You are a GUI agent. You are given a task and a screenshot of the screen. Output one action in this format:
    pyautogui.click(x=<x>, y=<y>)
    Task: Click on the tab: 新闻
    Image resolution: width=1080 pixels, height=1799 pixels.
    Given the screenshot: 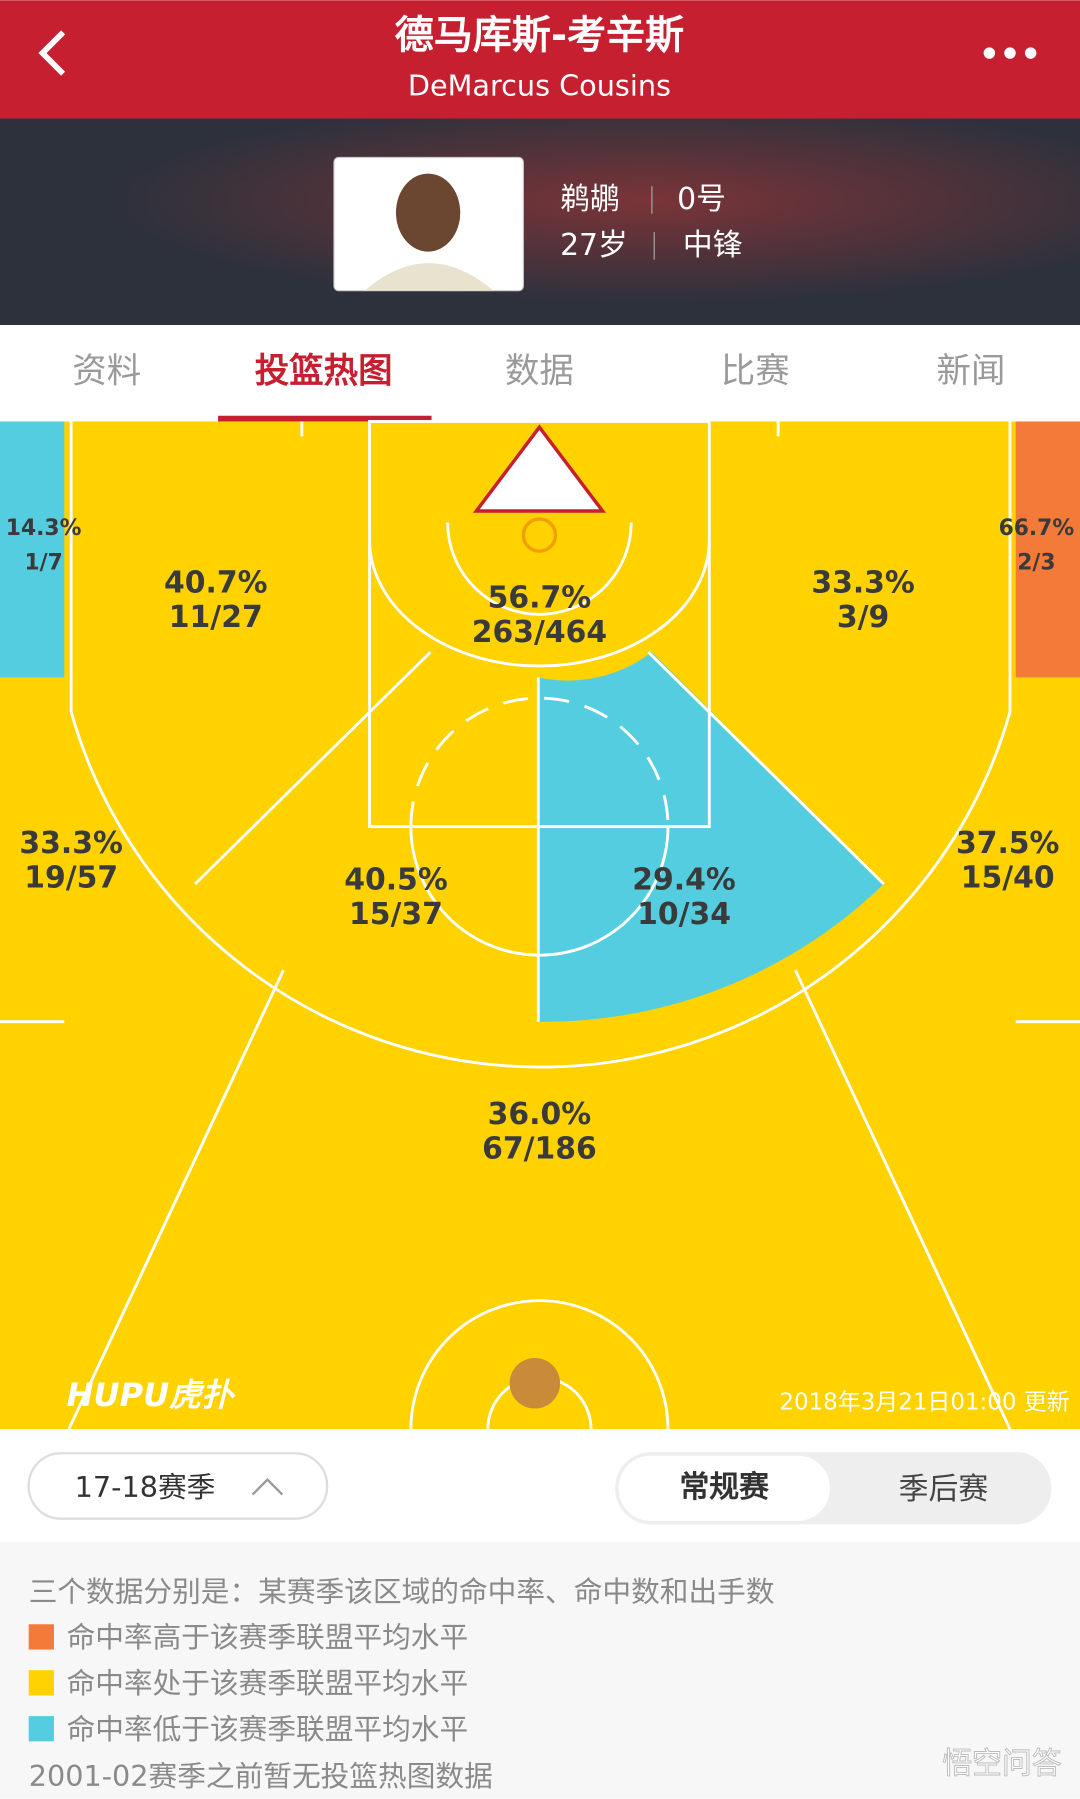 What is the action you would take?
    pyautogui.click(x=971, y=371)
    